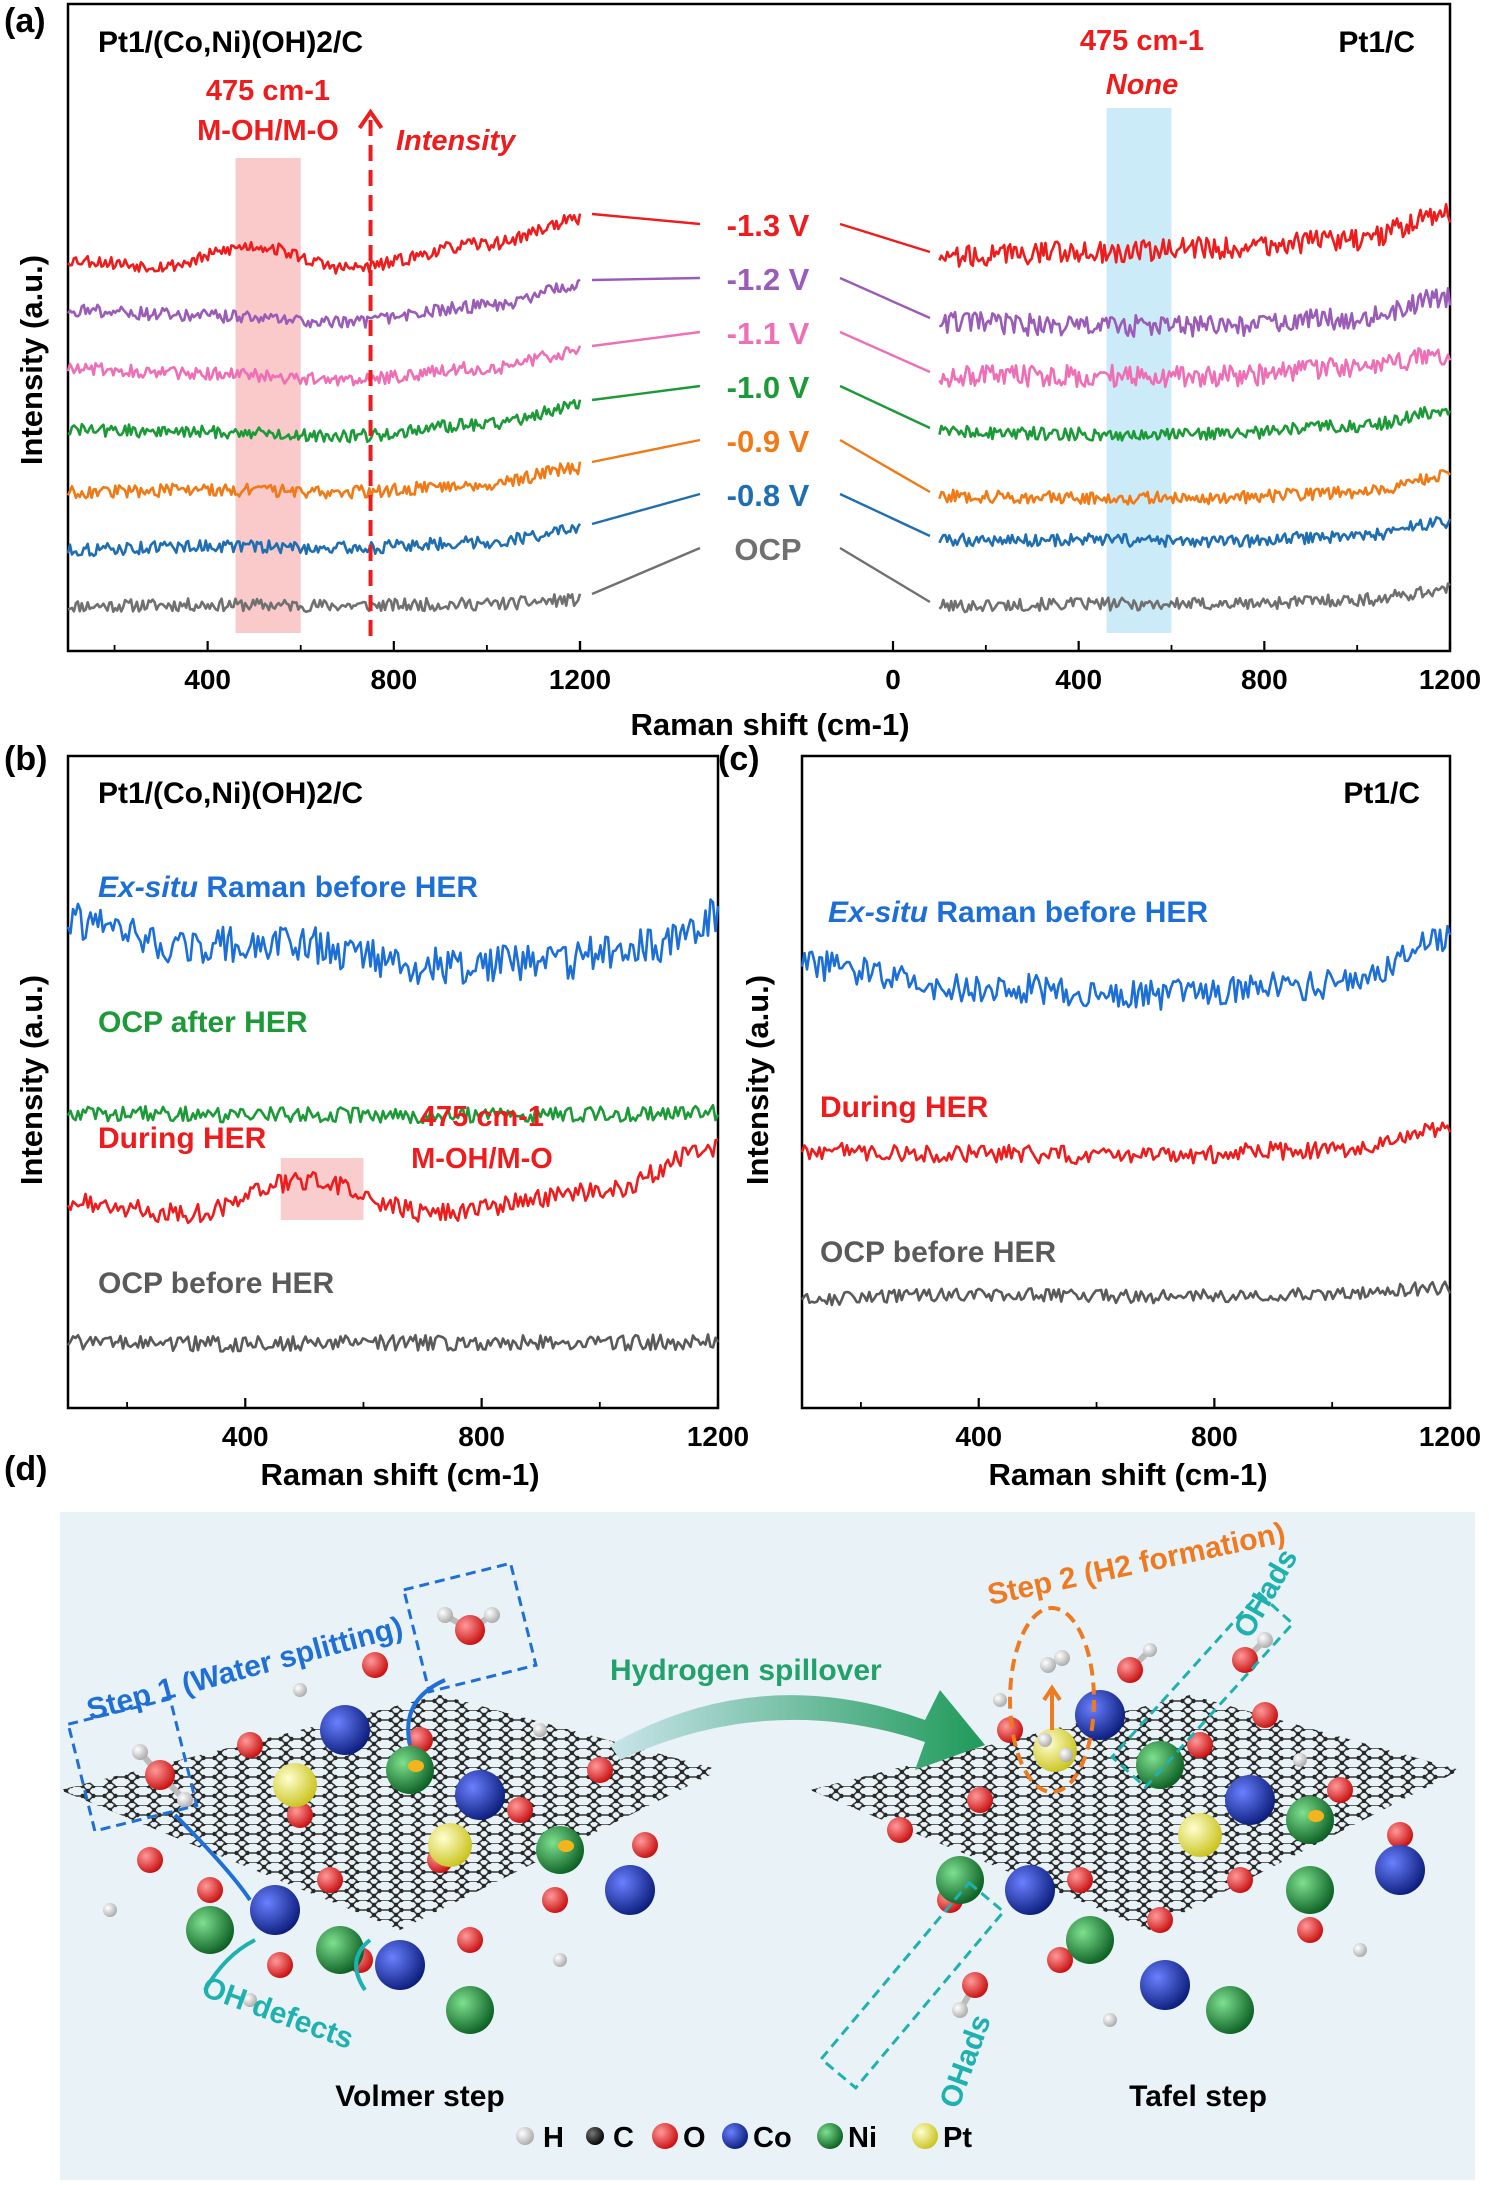 This screenshot has width=1498, height=2185. What do you see at coordinates (1195, 368) in the screenshot?
I see `series-line-1-1-v` at bounding box center [1195, 368].